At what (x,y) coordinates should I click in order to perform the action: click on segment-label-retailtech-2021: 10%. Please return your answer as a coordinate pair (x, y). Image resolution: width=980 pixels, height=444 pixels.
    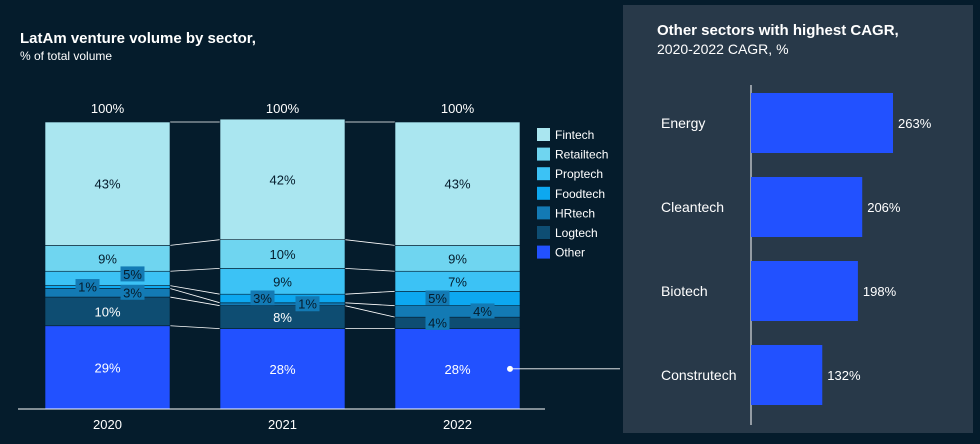
    Looking at the image, I should click on (282, 254).